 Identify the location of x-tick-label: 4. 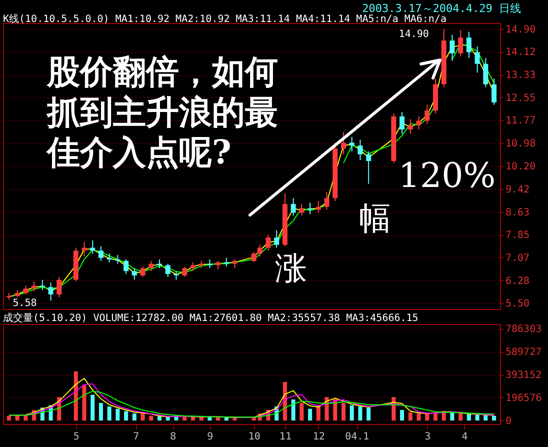
(465, 437).